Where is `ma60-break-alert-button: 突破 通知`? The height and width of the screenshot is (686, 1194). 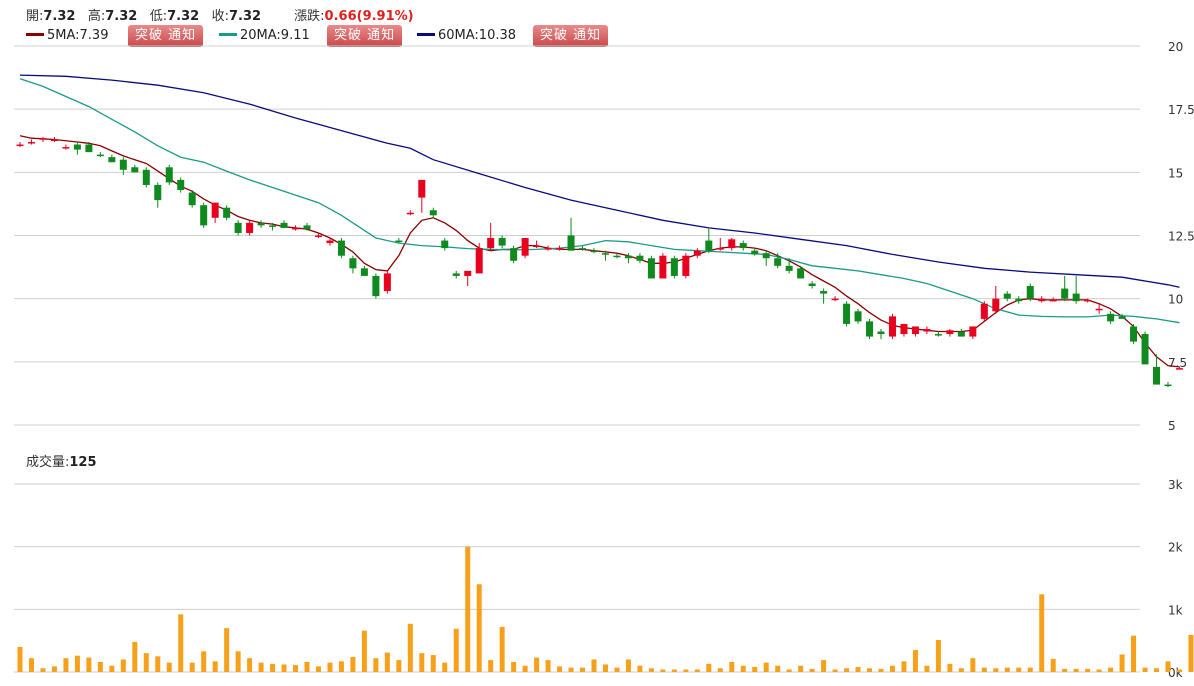
ma60-break-alert-button: 突破 通知 is located at coordinates (571, 36).